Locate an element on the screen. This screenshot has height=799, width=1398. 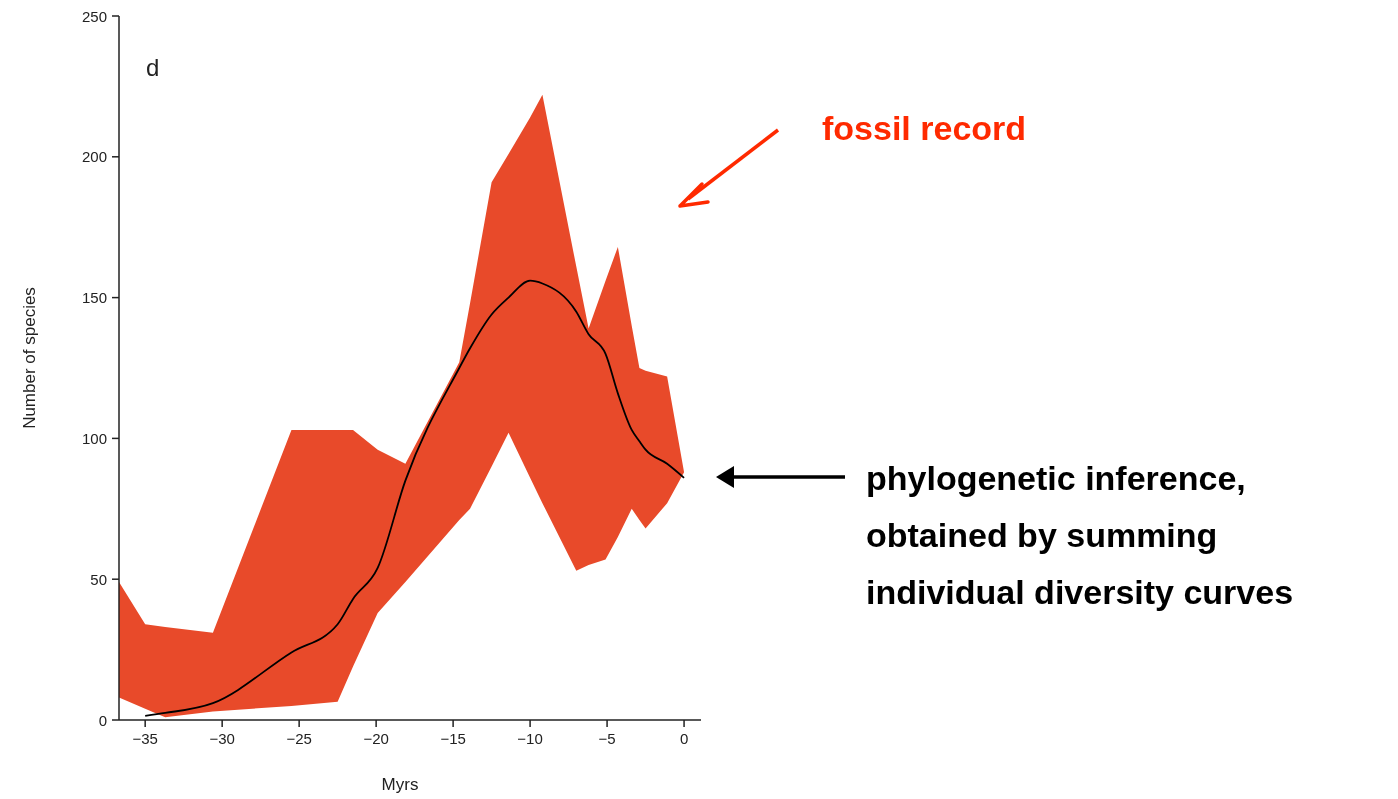
x-tick-label: 0 is located at coordinates (684, 738).